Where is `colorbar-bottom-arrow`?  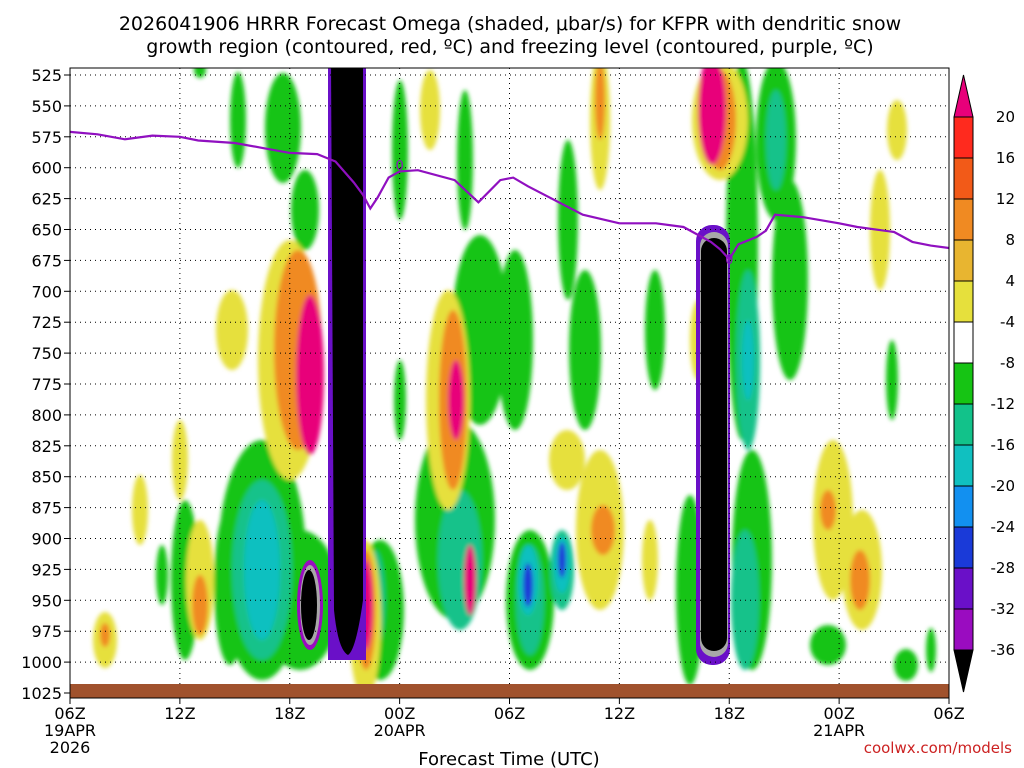 colorbar-bottom-arrow is located at coordinates (963, 671).